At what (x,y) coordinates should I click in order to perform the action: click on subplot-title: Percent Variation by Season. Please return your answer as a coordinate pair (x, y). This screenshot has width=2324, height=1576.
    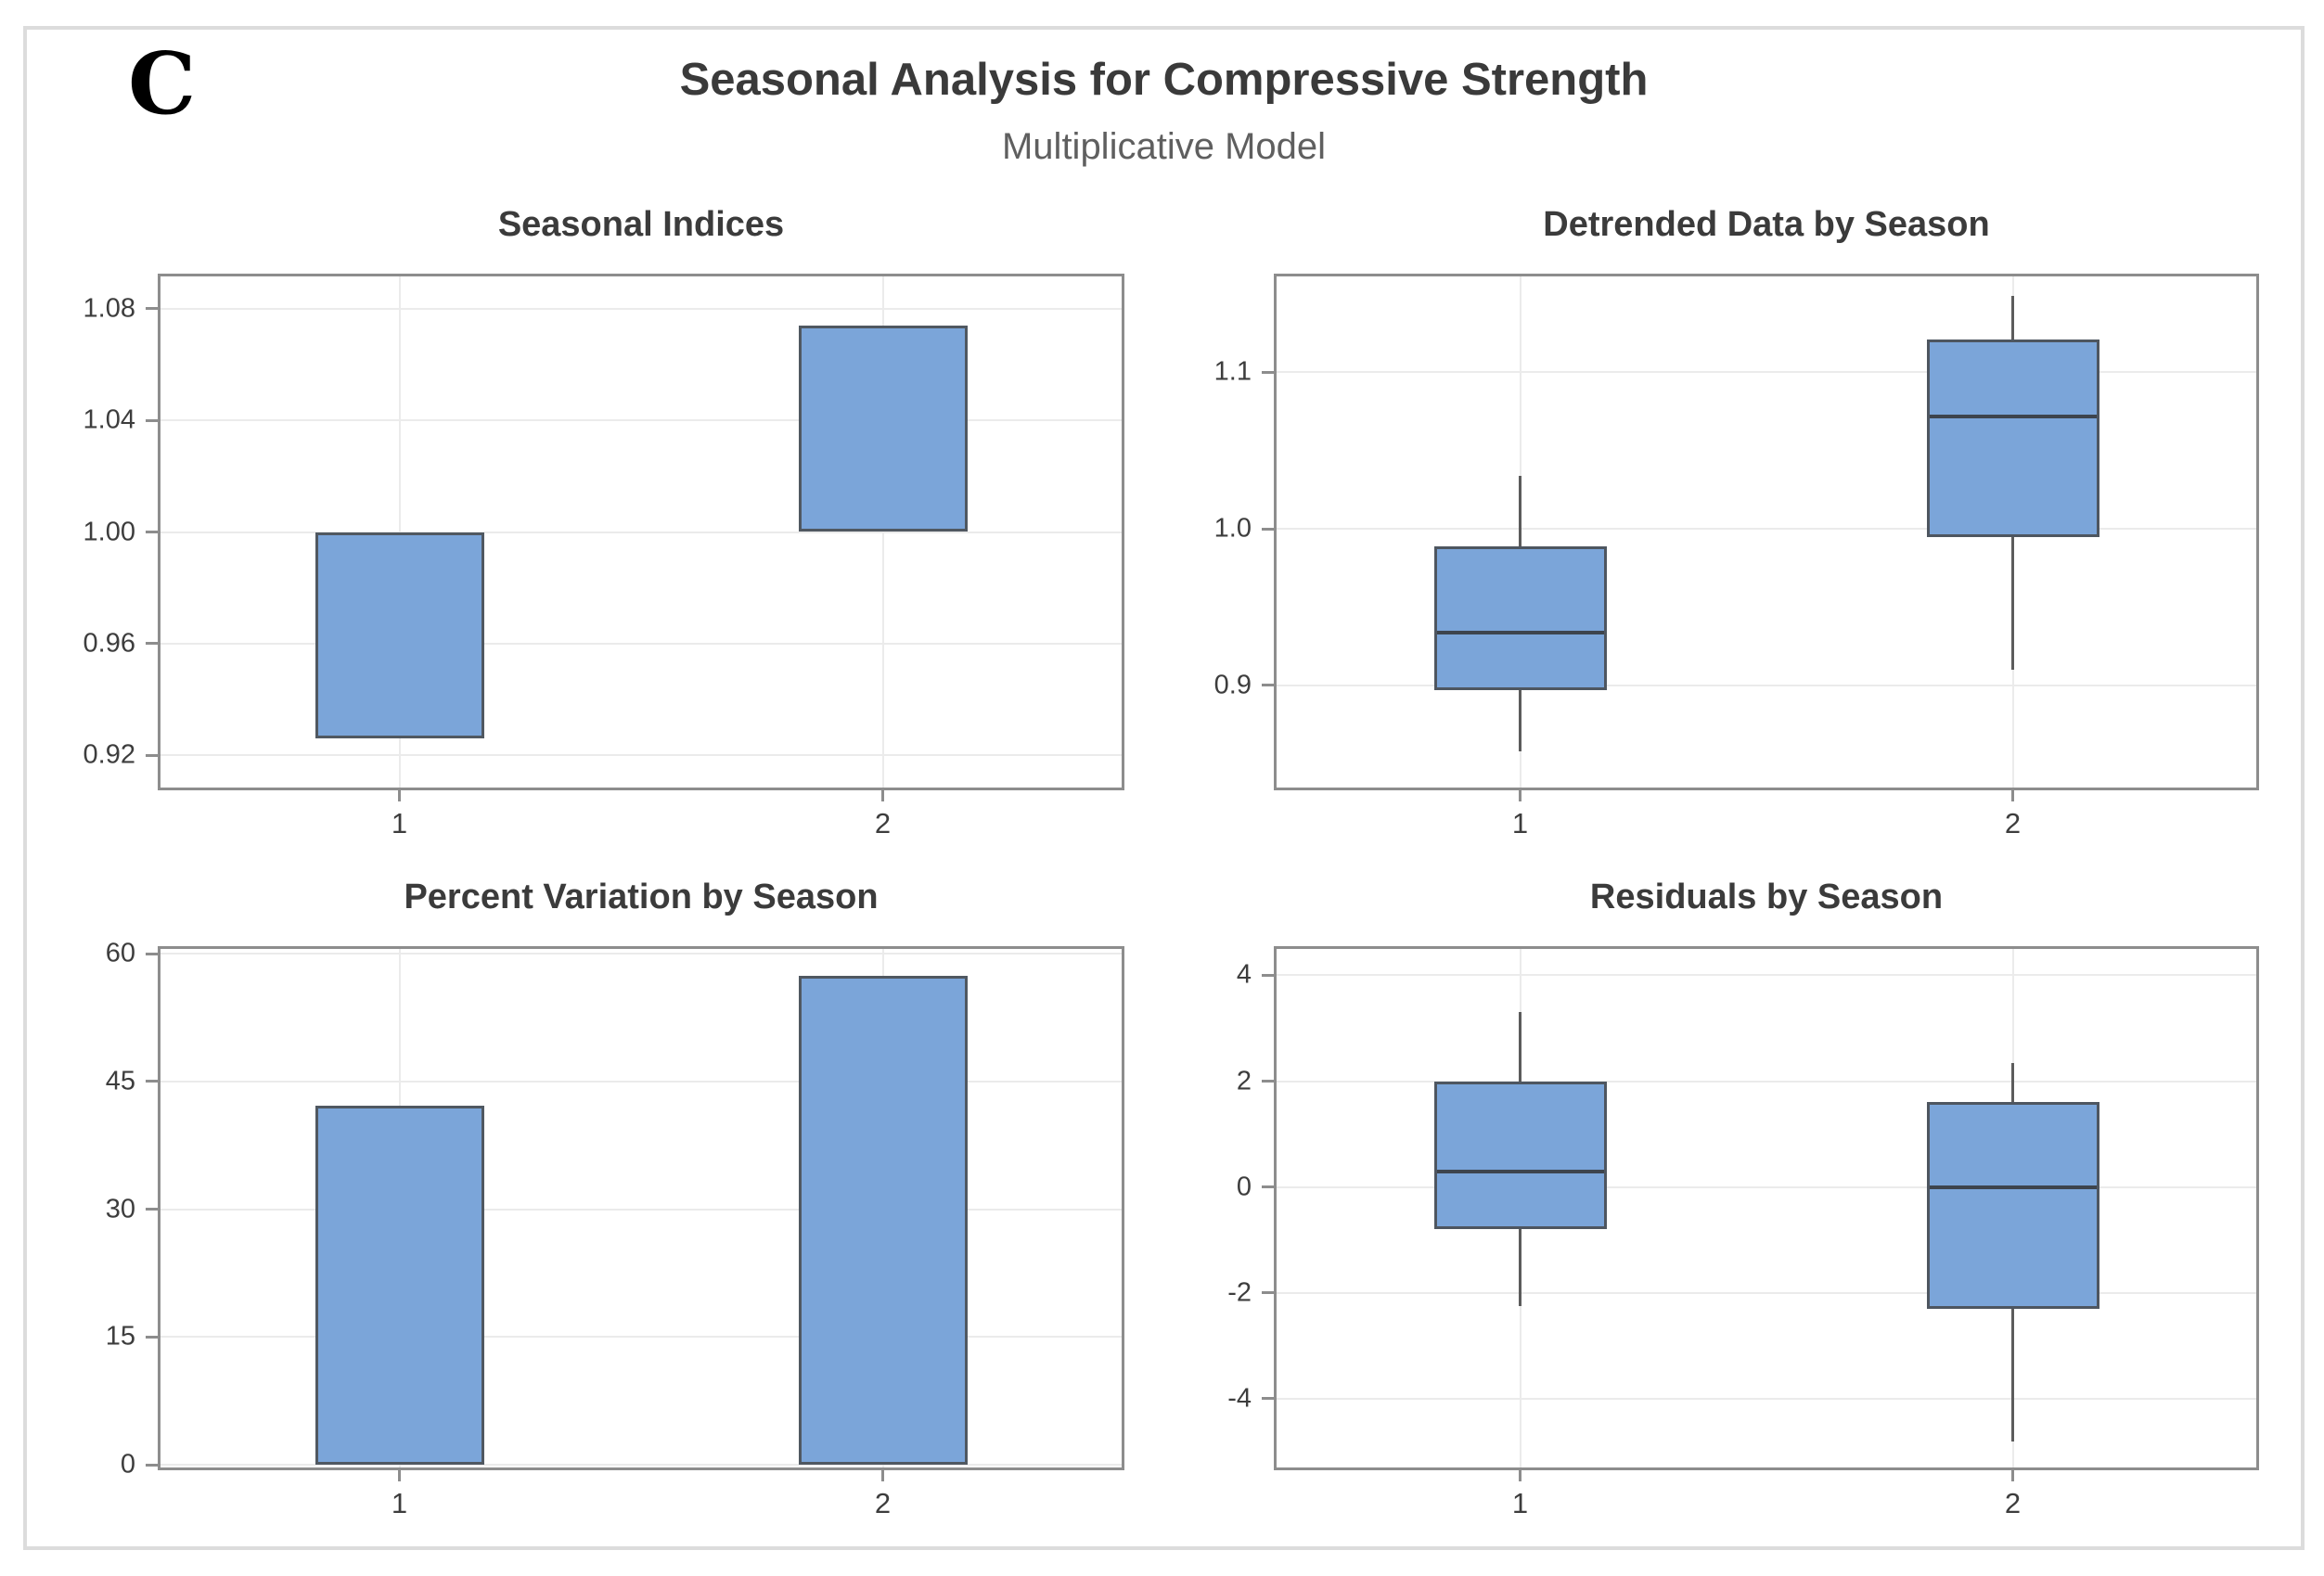
    Looking at the image, I should click on (641, 897).